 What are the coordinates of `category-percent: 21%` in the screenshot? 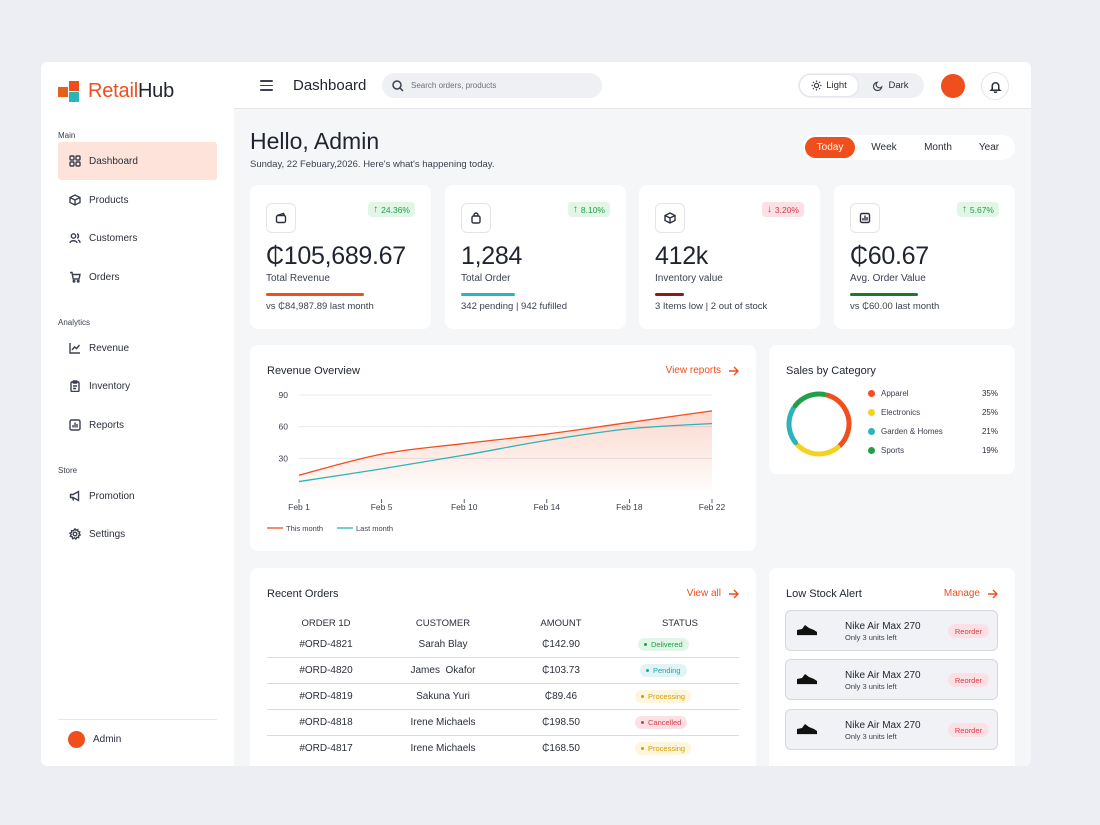 It's located at (989, 431).